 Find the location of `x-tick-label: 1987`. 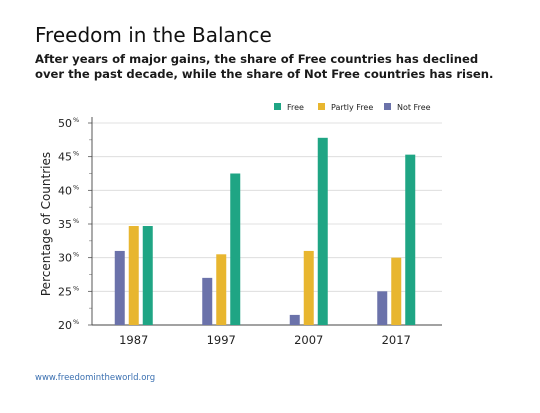

x-tick-label: 1987 is located at coordinates (133, 340).